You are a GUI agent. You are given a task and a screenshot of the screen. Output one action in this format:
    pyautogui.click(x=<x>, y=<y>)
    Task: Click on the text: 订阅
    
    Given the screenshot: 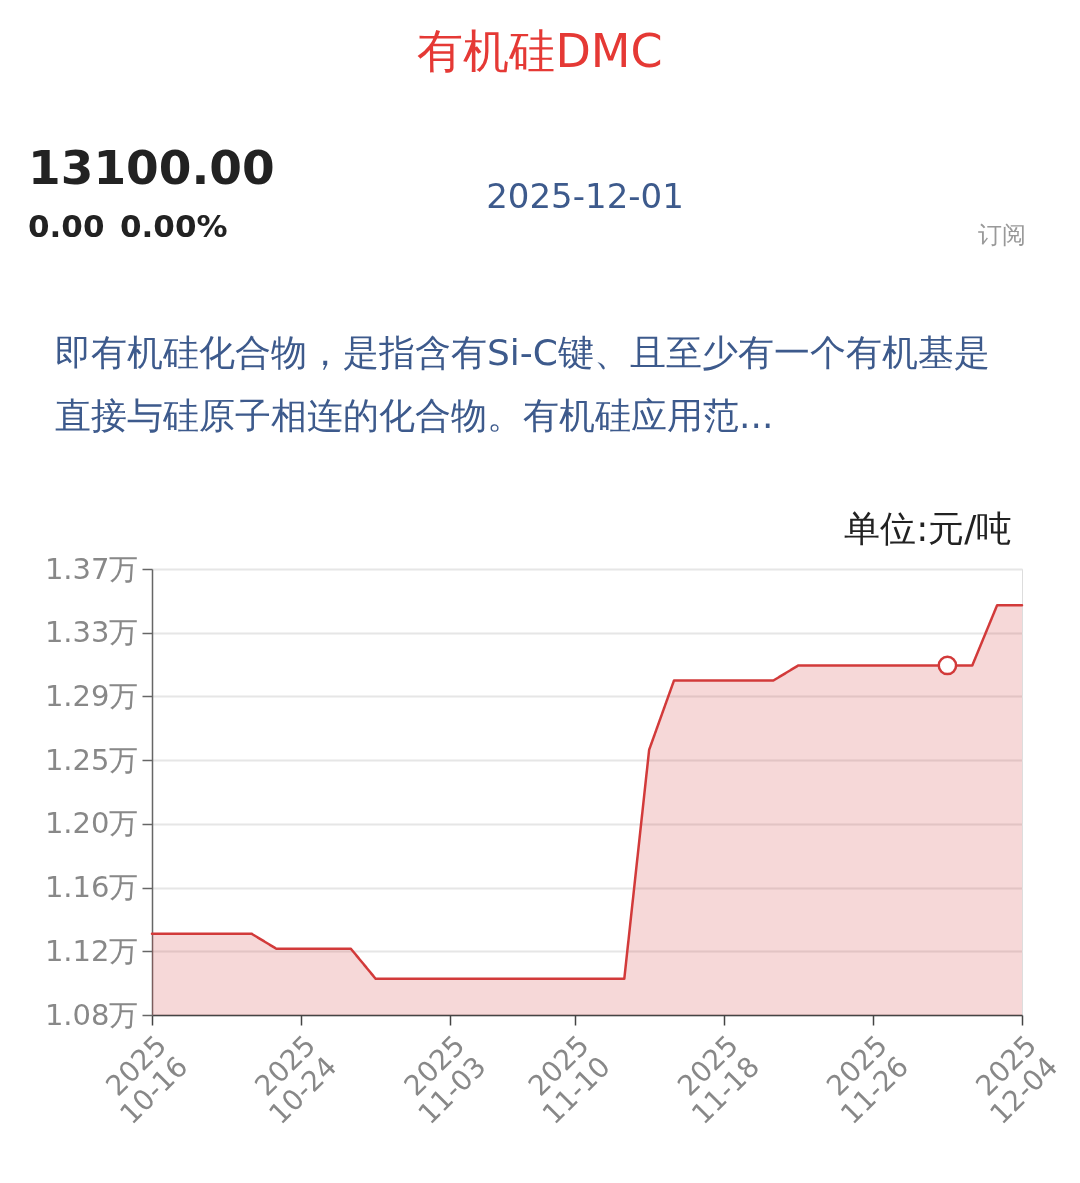 What is the action you would take?
    pyautogui.click(x=1002, y=235)
    